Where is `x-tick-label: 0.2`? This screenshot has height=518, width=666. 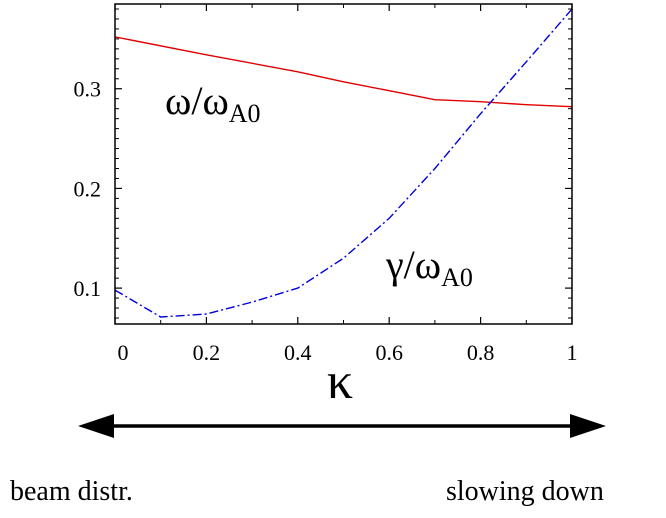
x-tick-label: 0.2 is located at coordinates (207, 352).